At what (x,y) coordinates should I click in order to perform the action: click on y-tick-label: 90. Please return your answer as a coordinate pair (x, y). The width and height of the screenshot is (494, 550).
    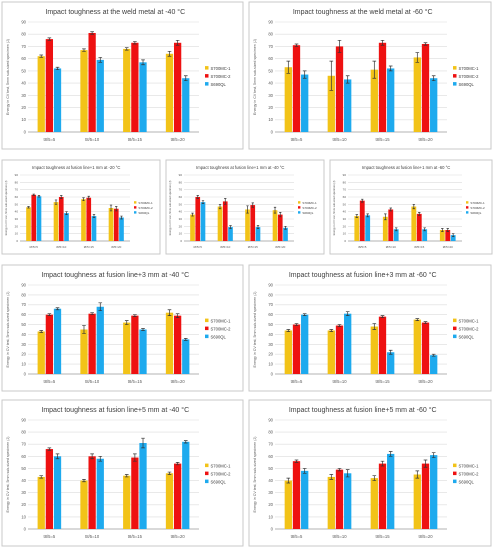
    Looking at the image, I should click on (23, 419).